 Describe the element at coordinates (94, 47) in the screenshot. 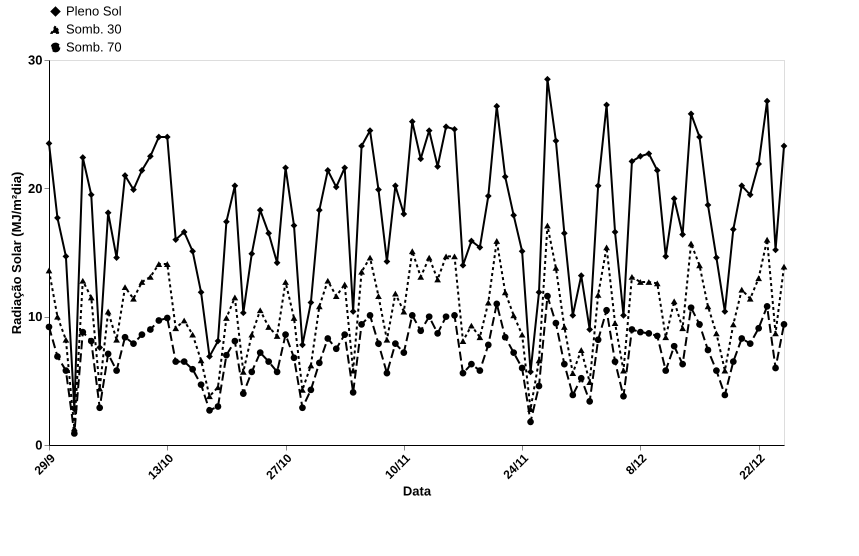

I see `legend-label: Somb. 70` at that location.